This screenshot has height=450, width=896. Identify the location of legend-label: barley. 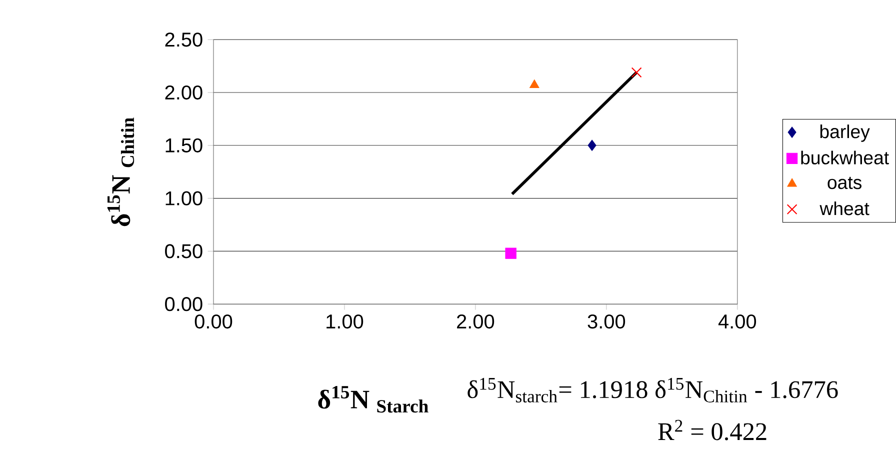
(845, 133).